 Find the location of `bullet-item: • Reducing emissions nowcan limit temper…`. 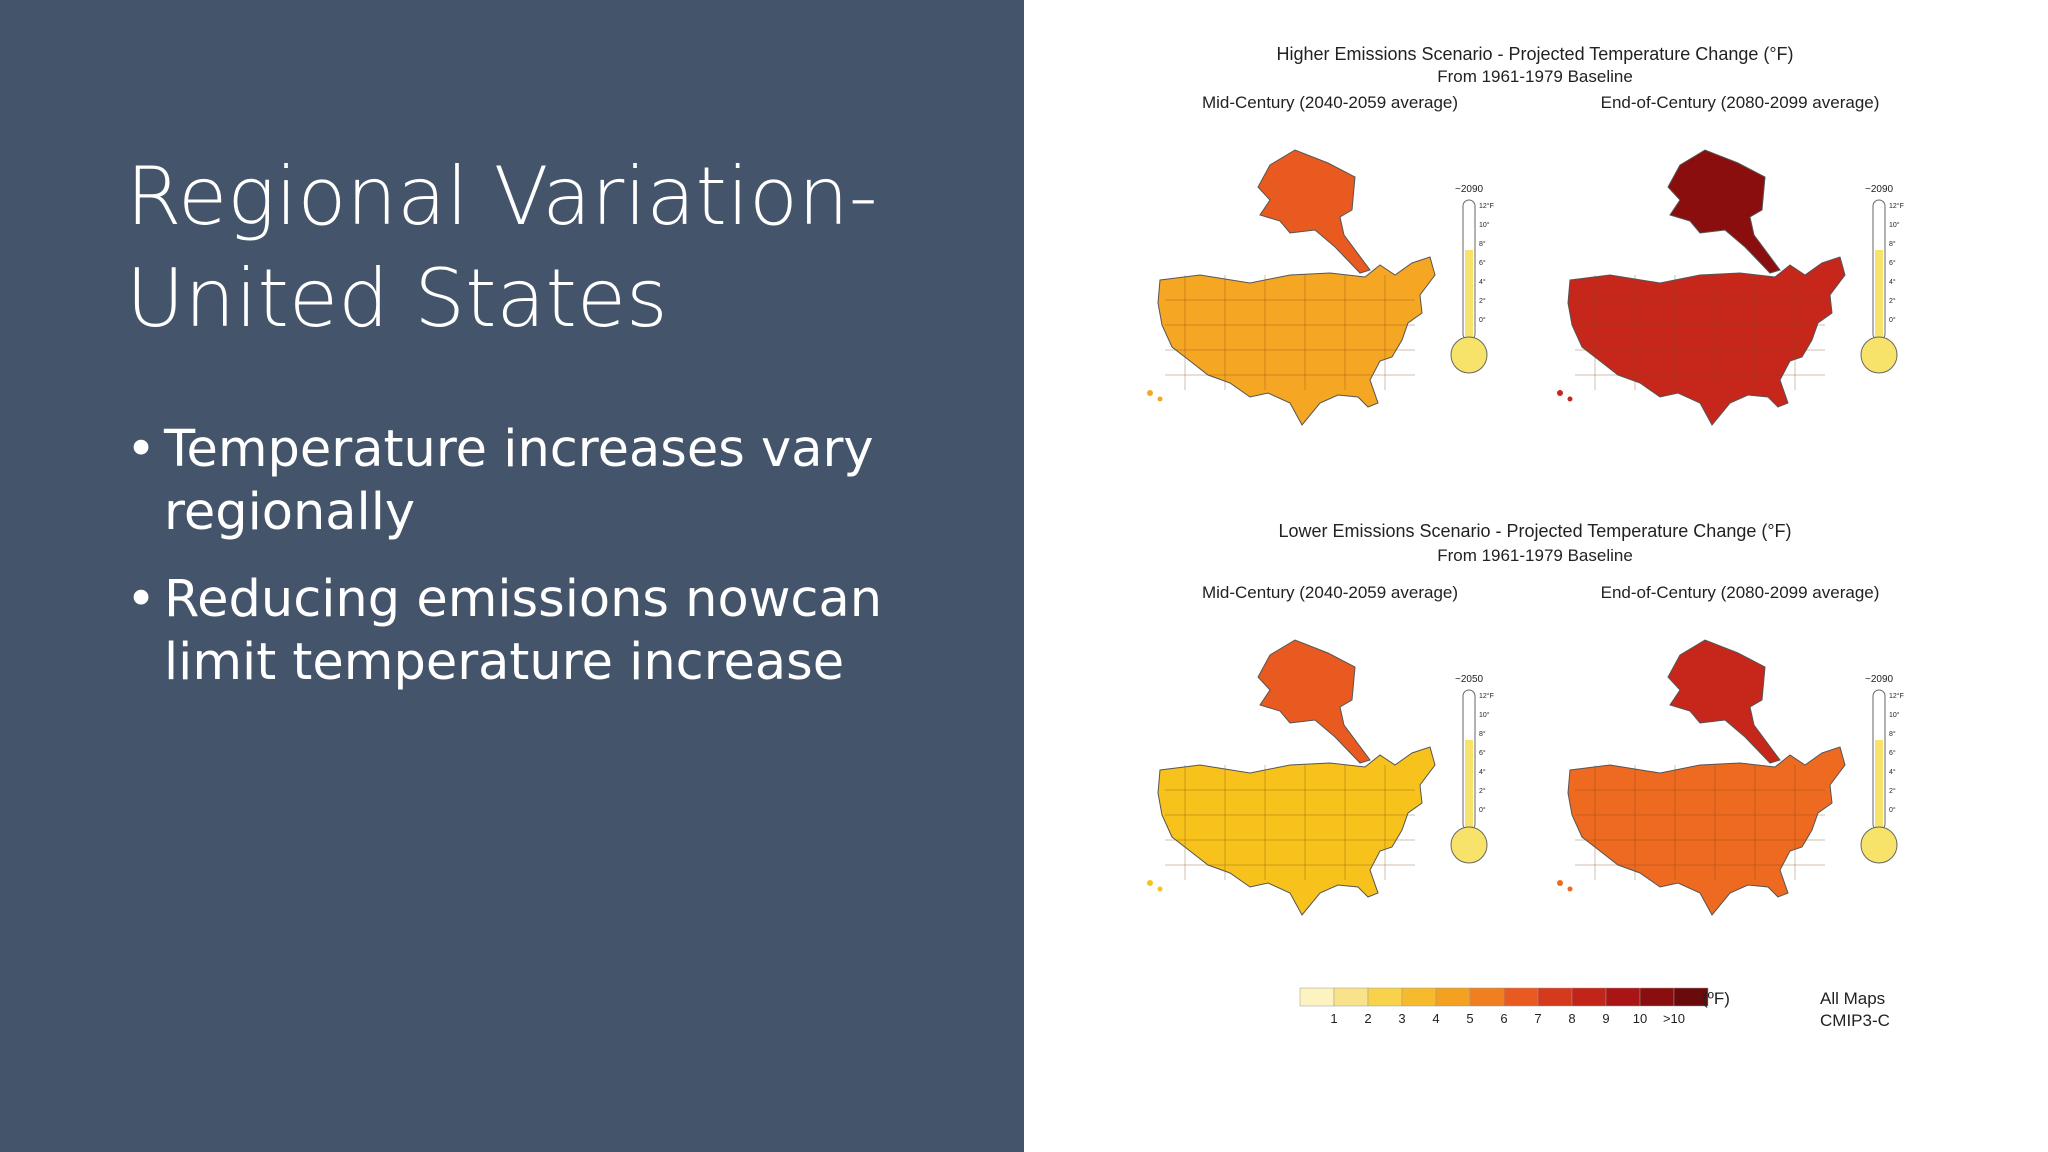

bullet-item: • Reducing emissions nowcan limit temper… is located at coordinates (566, 631).